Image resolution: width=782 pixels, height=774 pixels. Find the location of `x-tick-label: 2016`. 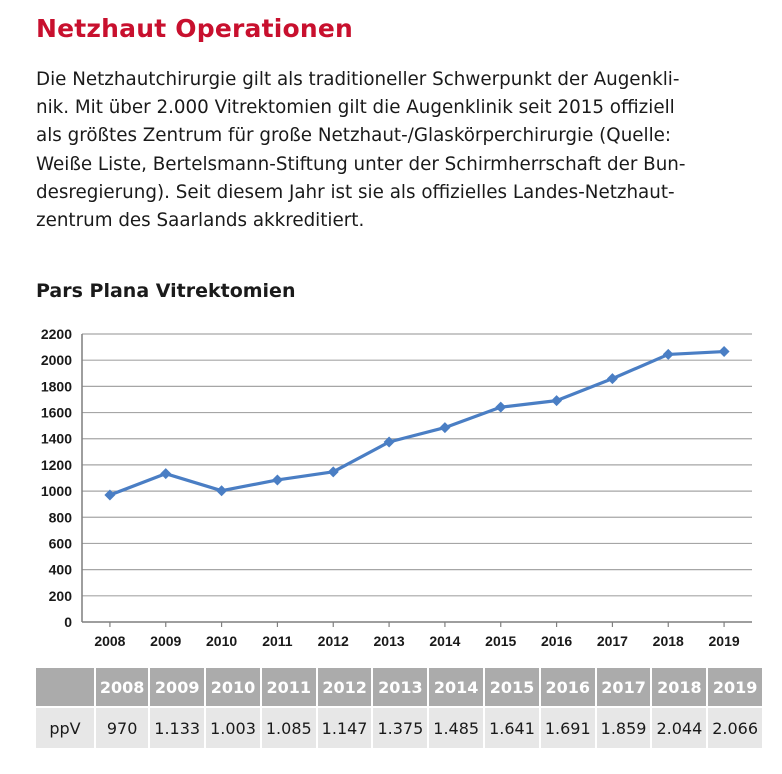

x-tick-label: 2016 is located at coordinates (556, 641).